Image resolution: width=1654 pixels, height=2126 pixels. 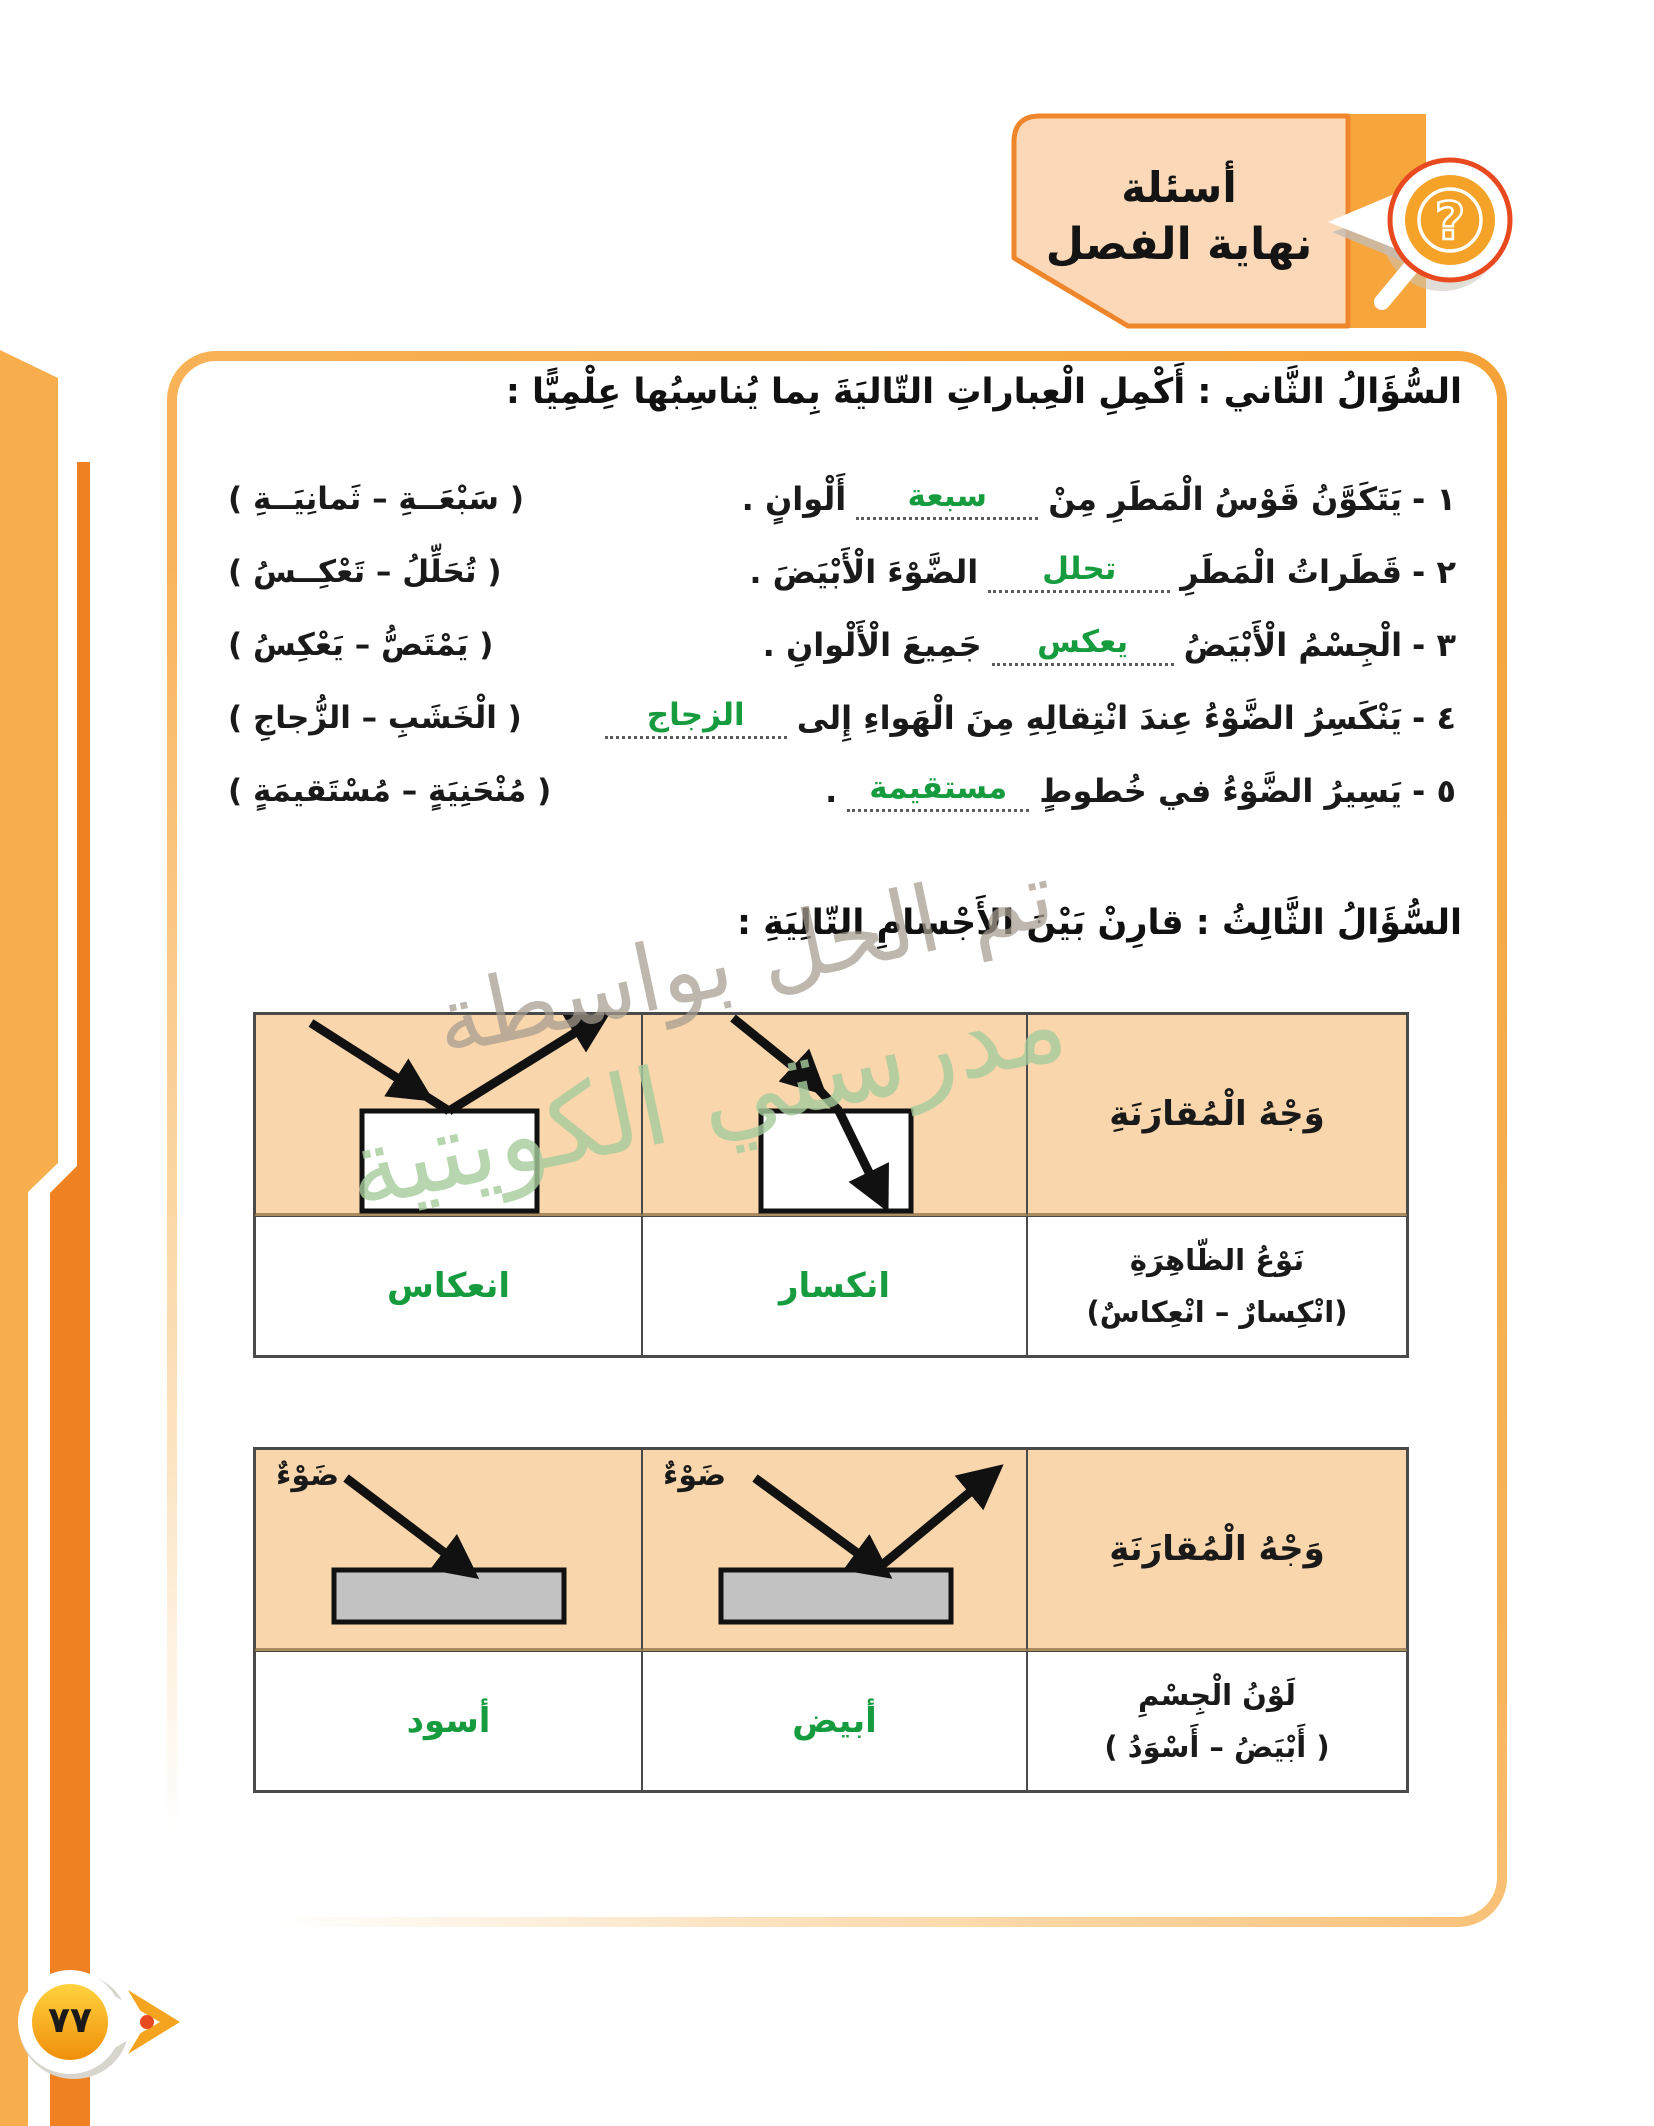 I want to click on comparison-table-phenomenon: وَجْهُ الْمُقارَنَةِ, so click(x=831, y=1185).